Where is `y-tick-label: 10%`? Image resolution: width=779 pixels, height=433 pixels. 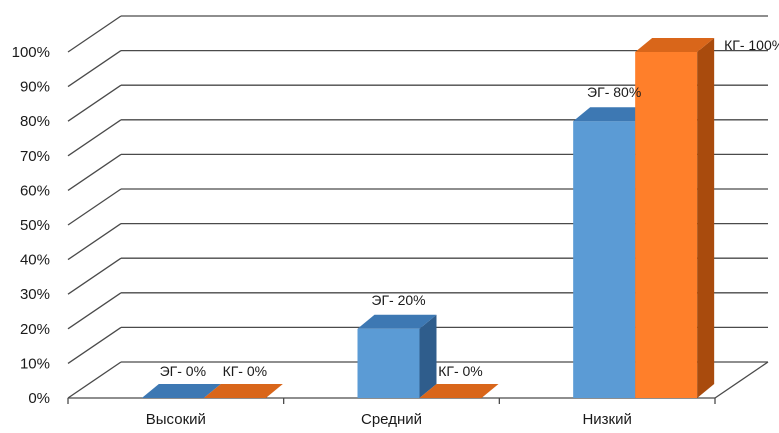 y-tick-label: 10% is located at coordinates (35, 363).